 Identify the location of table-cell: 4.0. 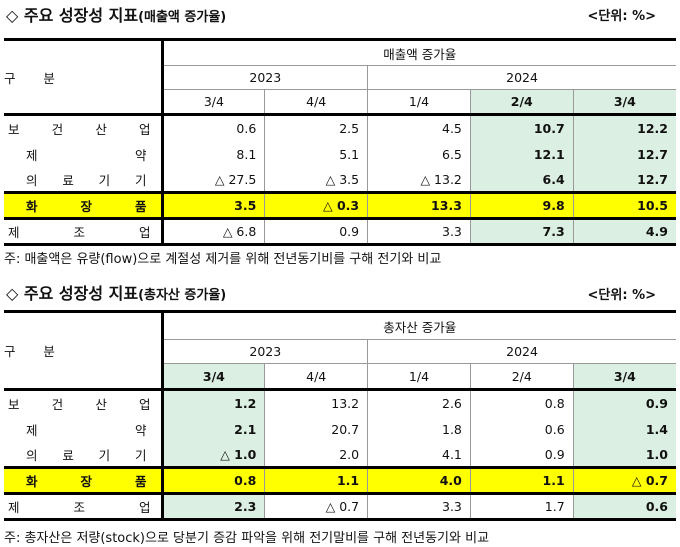
(419, 480).